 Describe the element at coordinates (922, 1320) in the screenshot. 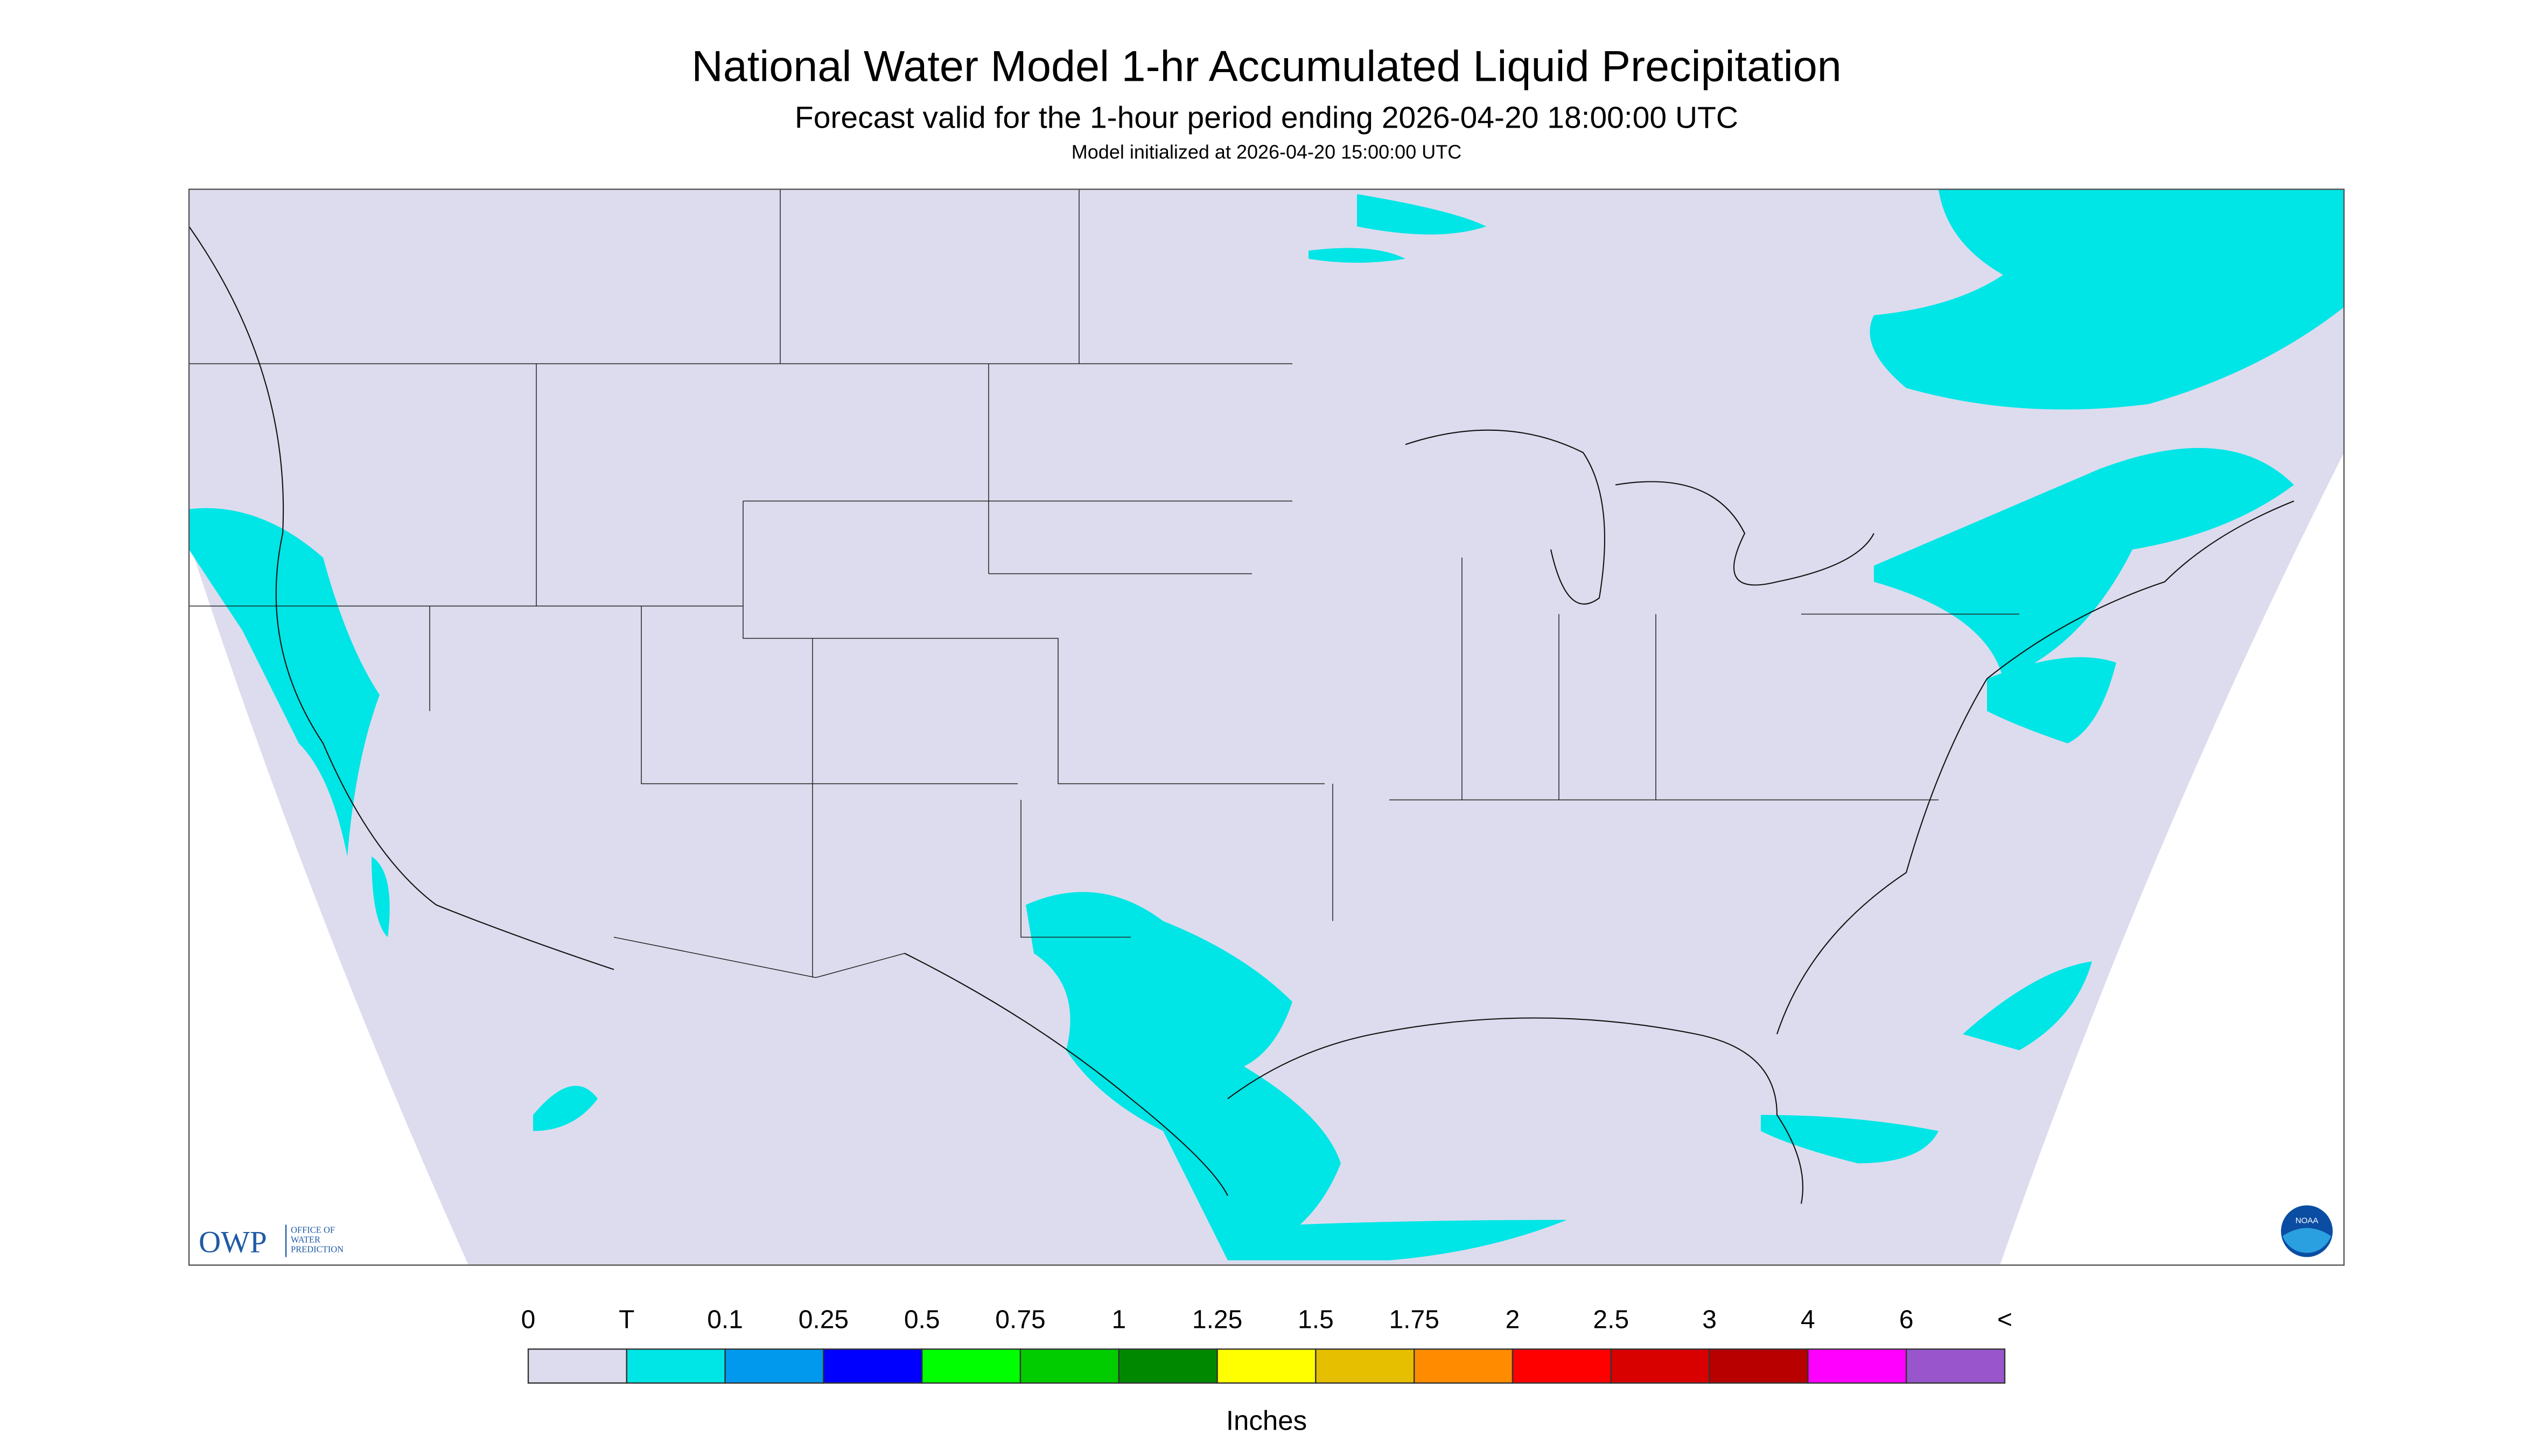

I see `legend-label: 0.5` at that location.